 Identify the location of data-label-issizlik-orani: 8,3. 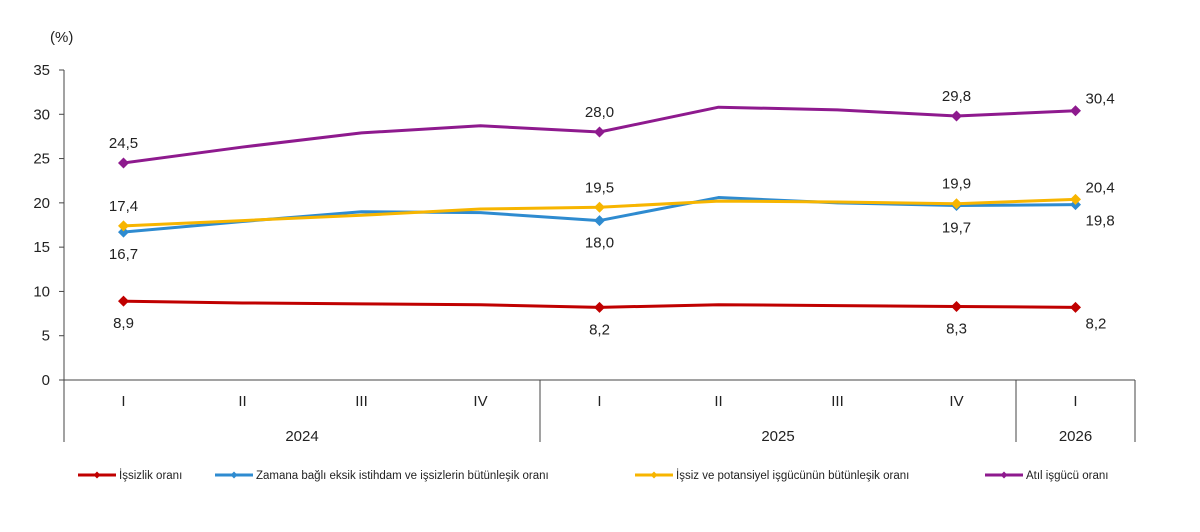
(956, 328).